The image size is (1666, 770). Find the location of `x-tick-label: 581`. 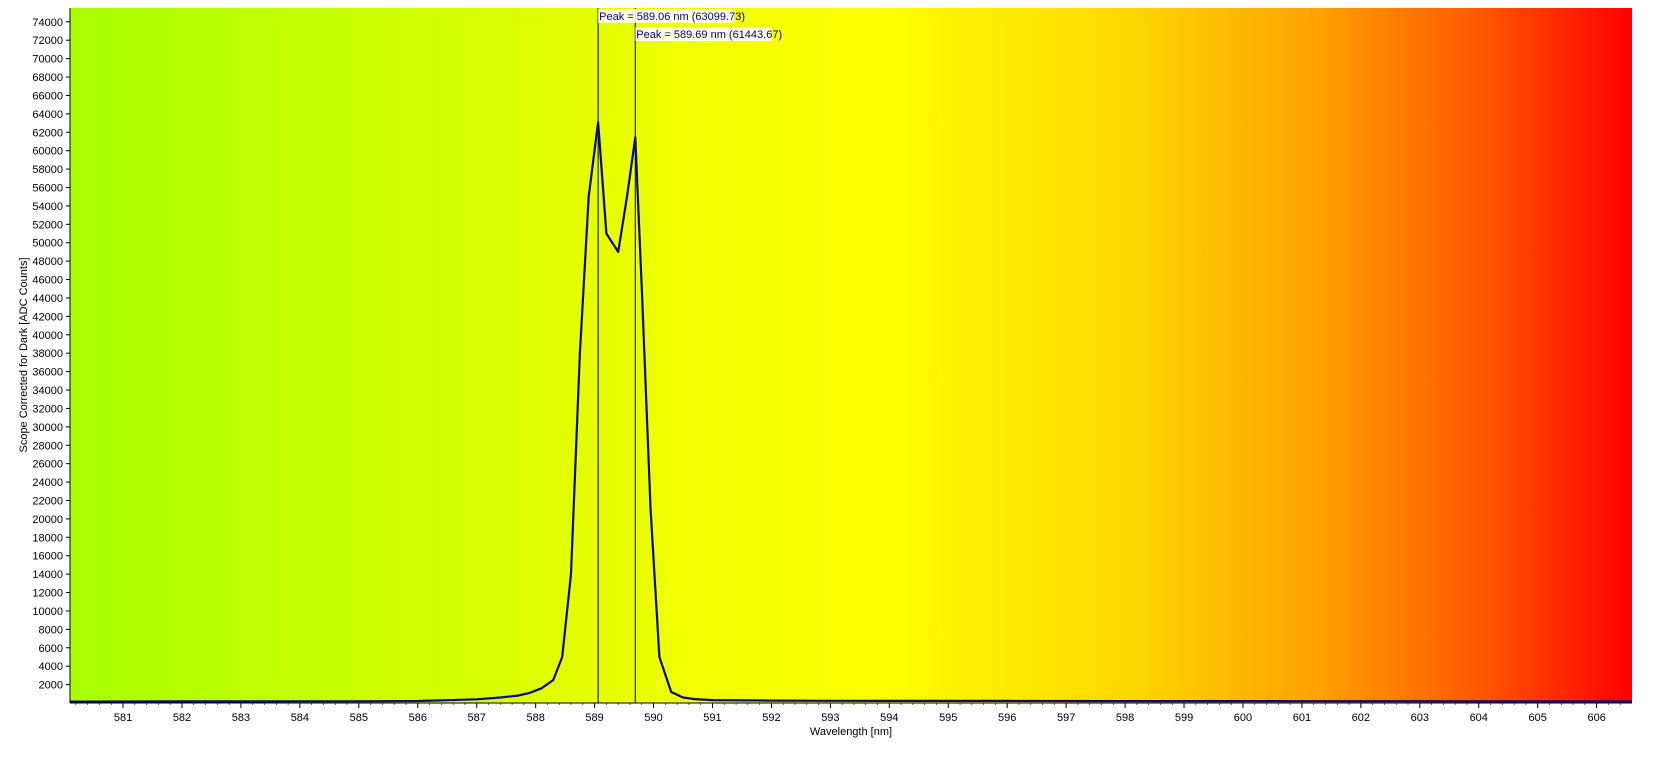

x-tick-label: 581 is located at coordinates (123, 718).